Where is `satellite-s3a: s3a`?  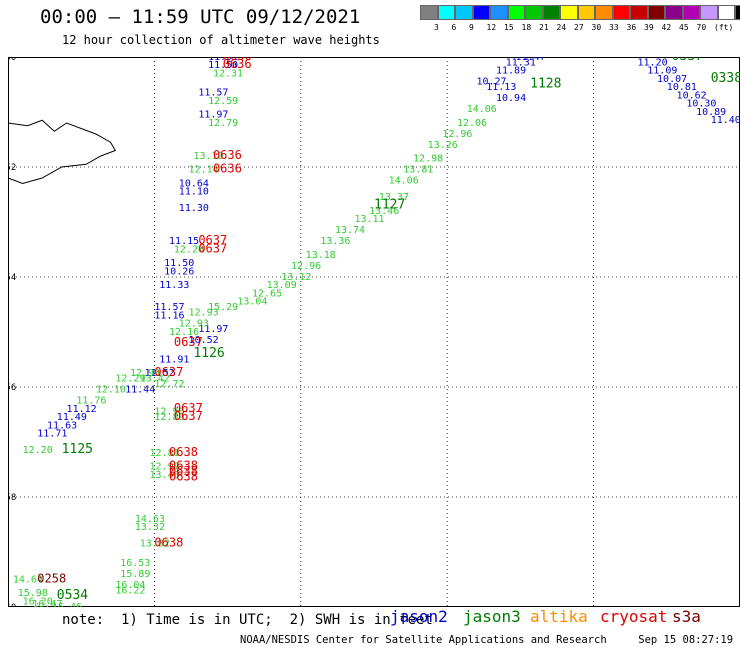 satellite-s3a: s3a is located at coordinates (686, 616).